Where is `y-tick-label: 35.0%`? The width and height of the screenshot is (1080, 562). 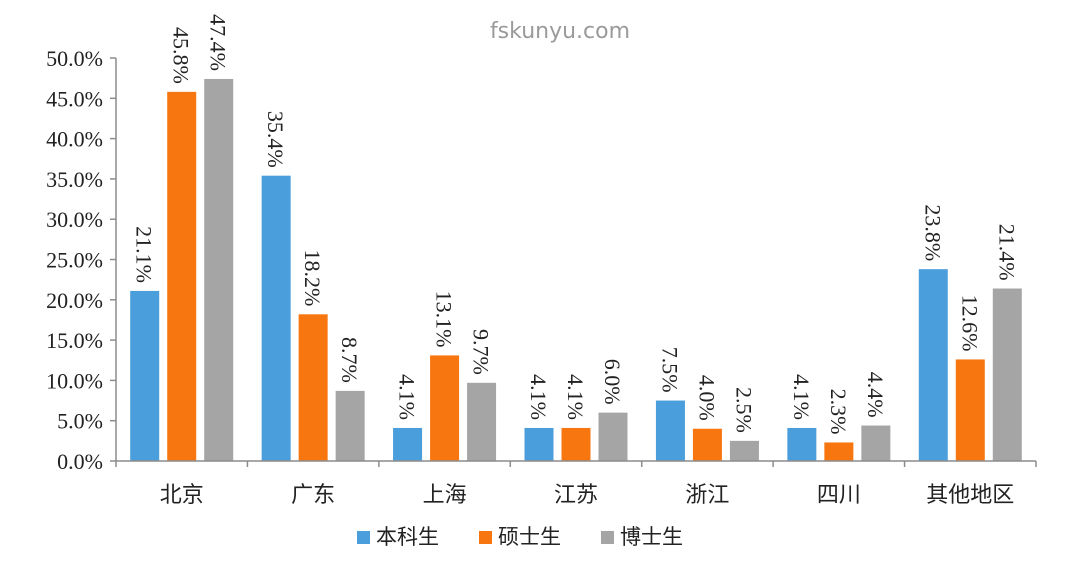 y-tick-label: 35.0% is located at coordinates (74, 179).